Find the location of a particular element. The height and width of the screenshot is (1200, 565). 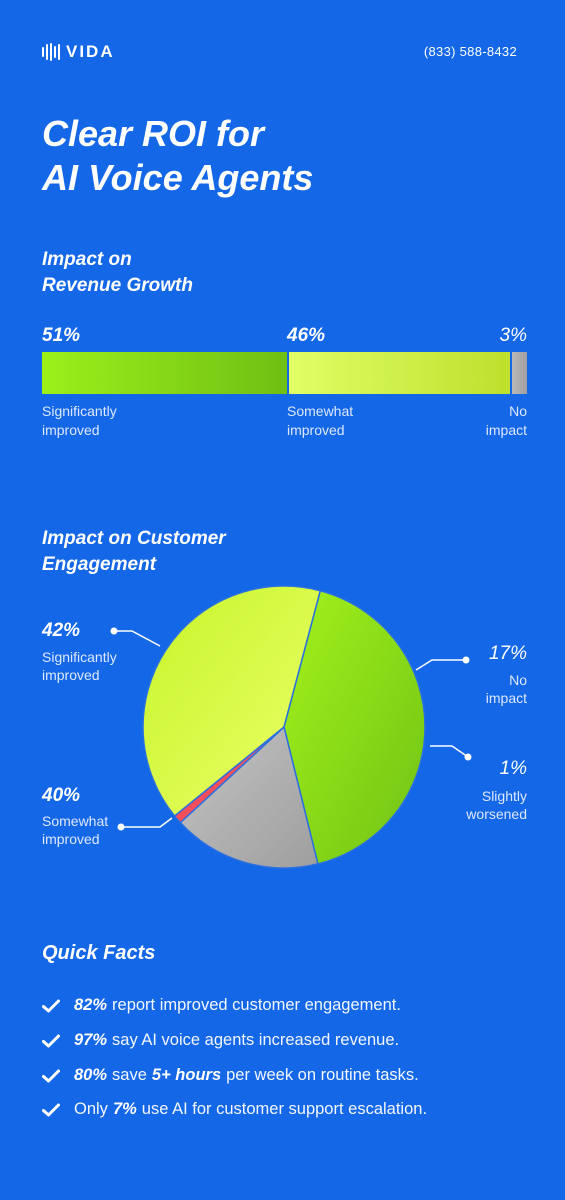

pie-slice-significantly-improved is located at coordinates (354, 727).